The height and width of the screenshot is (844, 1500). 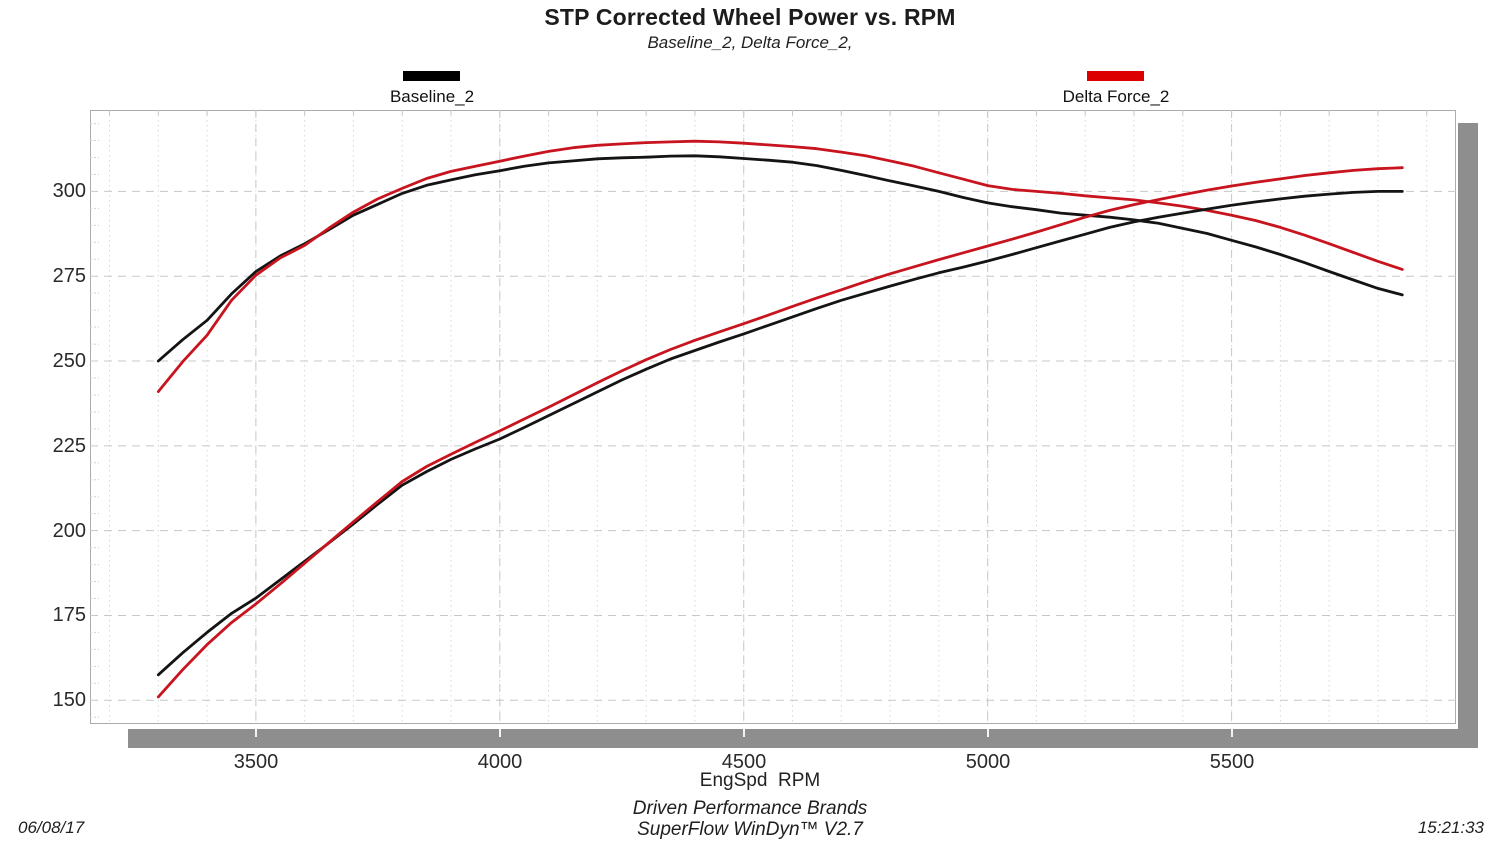 I want to click on legend-label-delta-force: Delta Force_2, so click(x=1116, y=96).